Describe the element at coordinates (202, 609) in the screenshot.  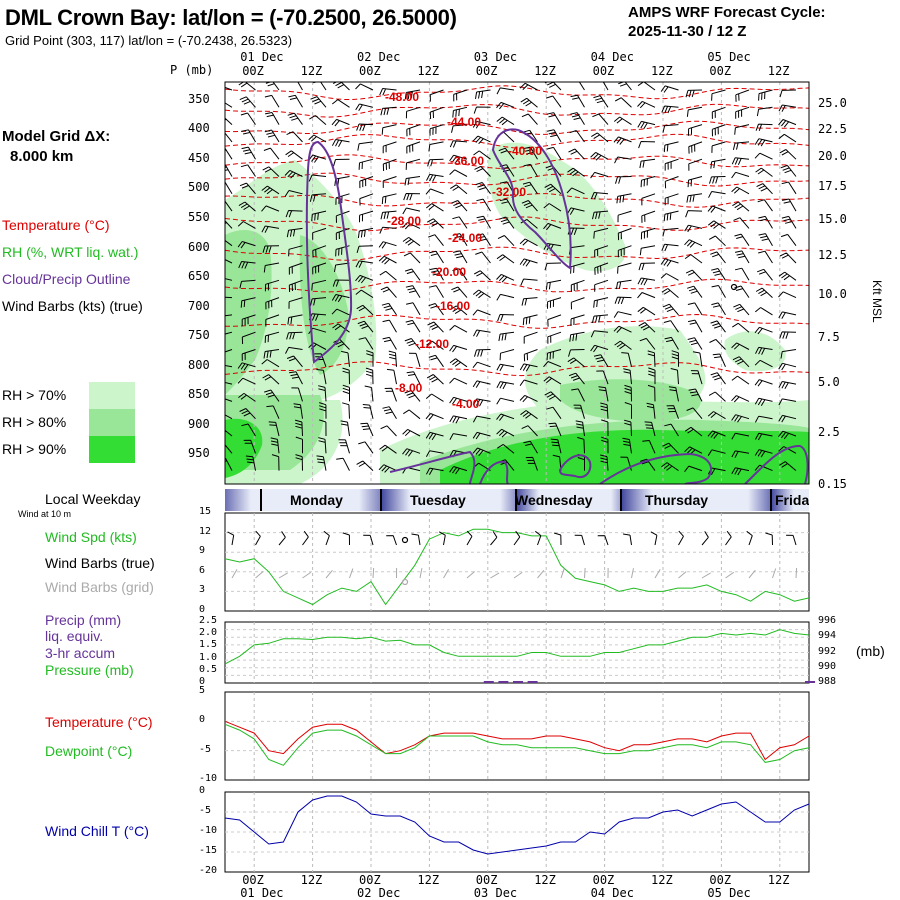
I see `wind-tick-label: 0` at that location.